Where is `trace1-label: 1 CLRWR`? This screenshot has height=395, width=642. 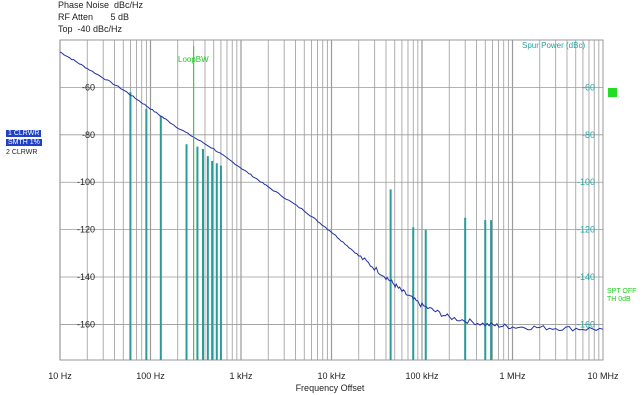 trace1-label: 1 CLRWR is located at coordinates (24, 134).